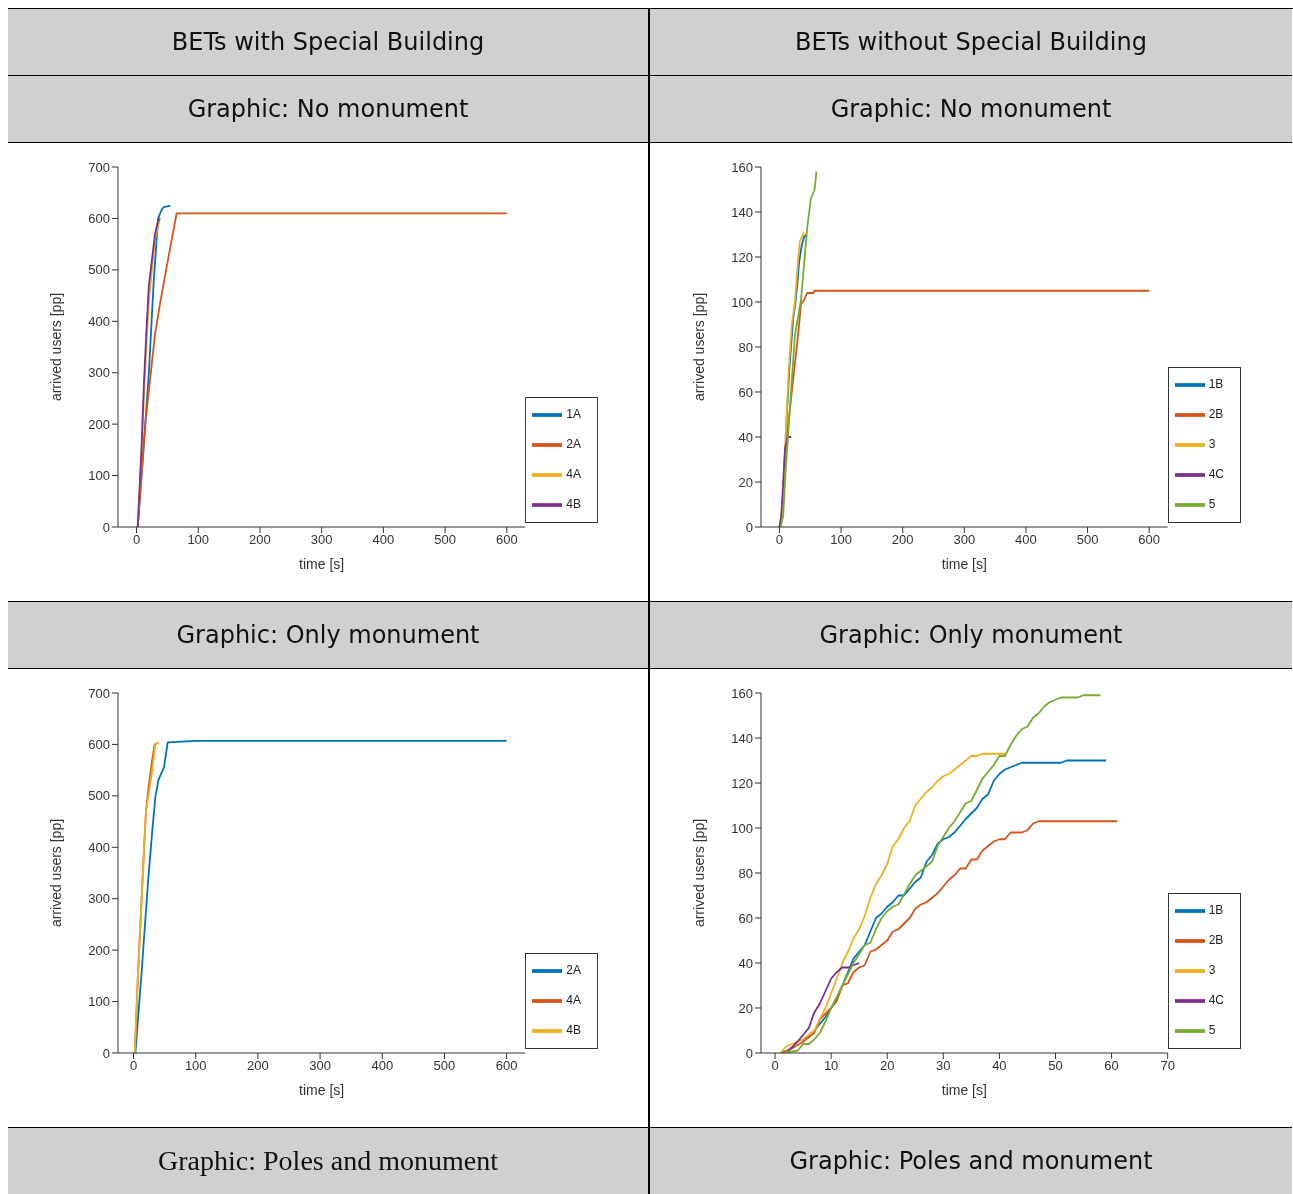 Image resolution: width=1293 pixels, height=1194 pixels. What do you see at coordinates (831, 1066) in the screenshot?
I see `x-tick-label: 10` at bounding box center [831, 1066].